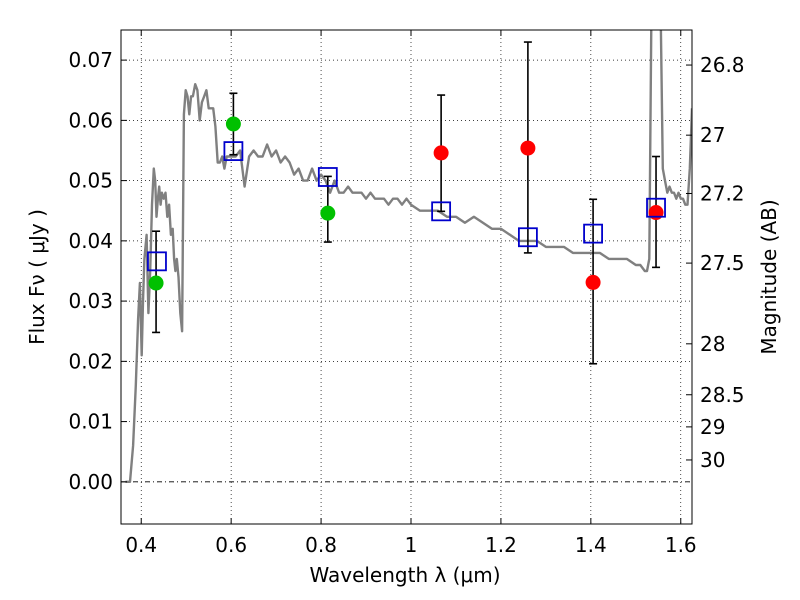  Describe the element at coordinates (712, 135) in the screenshot. I see `y2-tick-label: 27` at that location.